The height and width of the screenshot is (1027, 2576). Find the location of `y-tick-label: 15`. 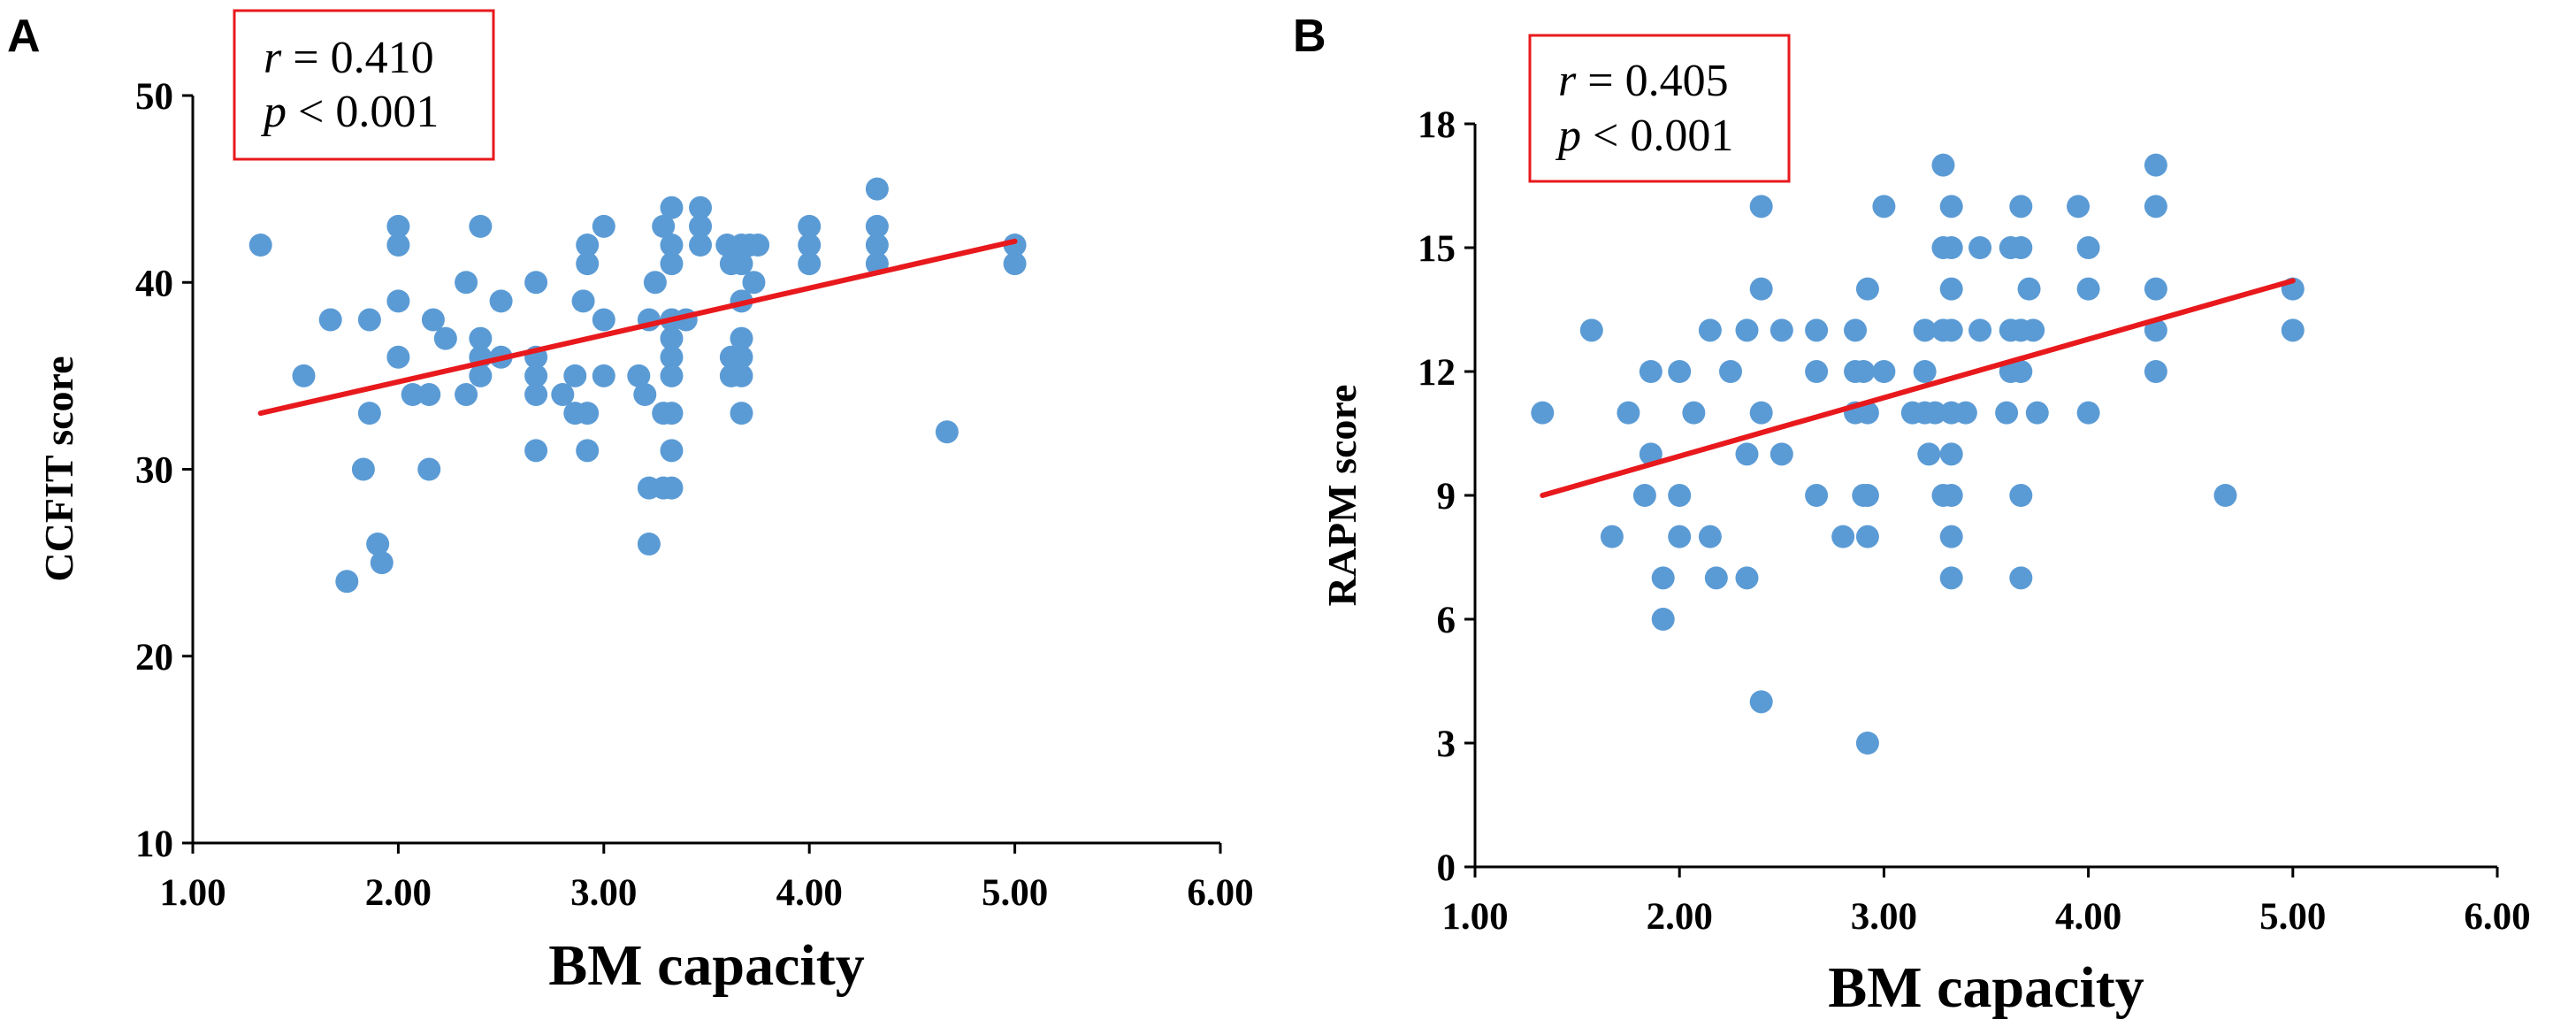

y-tick-label: 15 is located at coordinates (1437, 249).